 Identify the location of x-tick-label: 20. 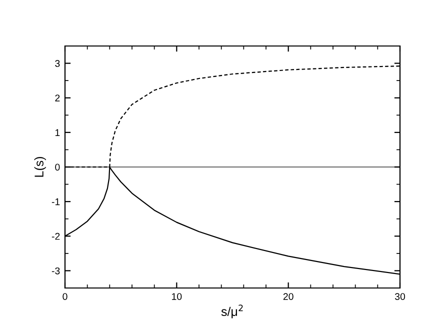
(288, 296).